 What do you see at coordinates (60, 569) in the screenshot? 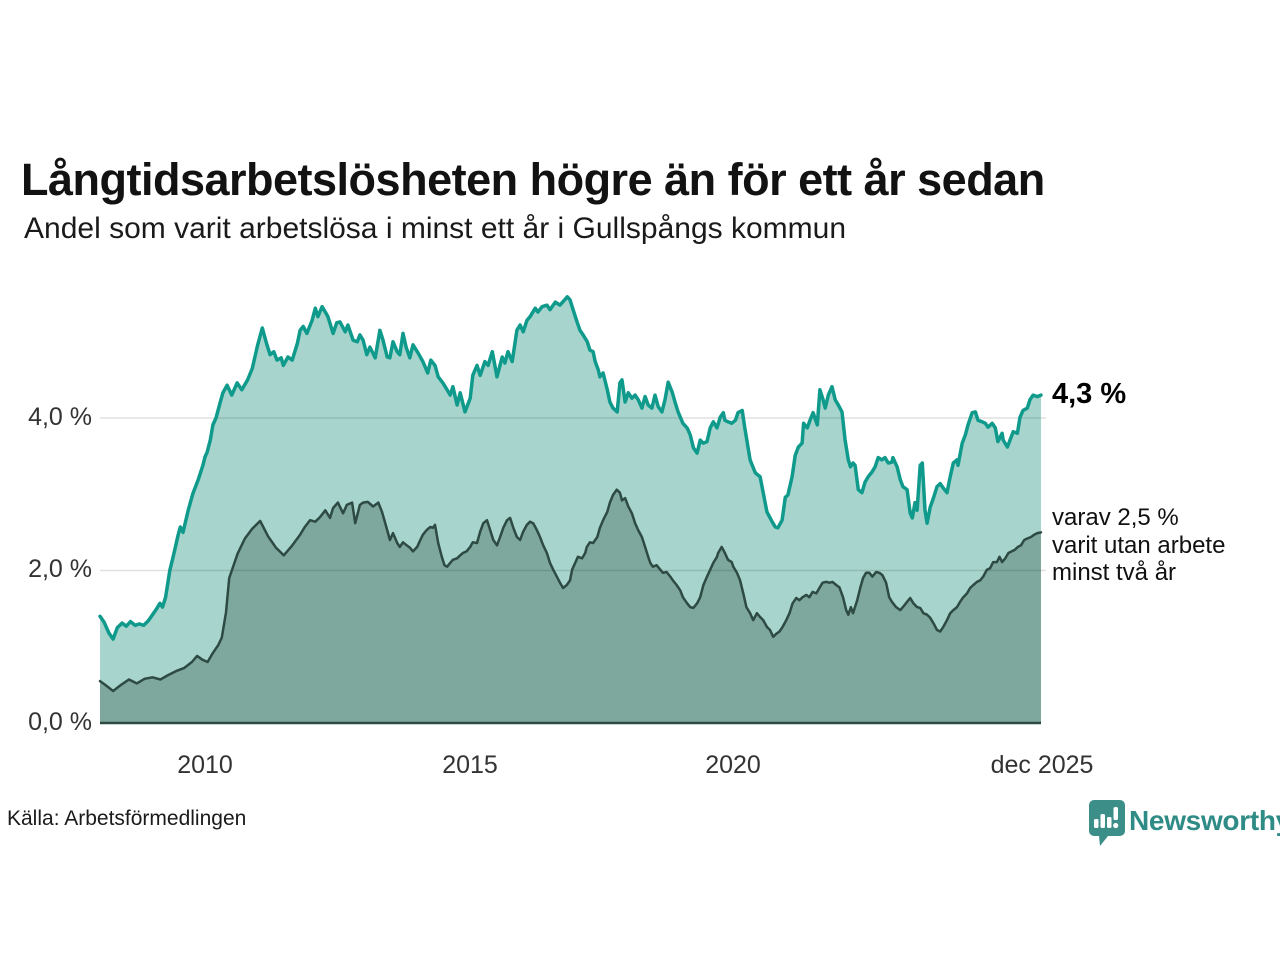
I see `y-axis-tick-2: 2,0 %` at bounding box center [60, 569].